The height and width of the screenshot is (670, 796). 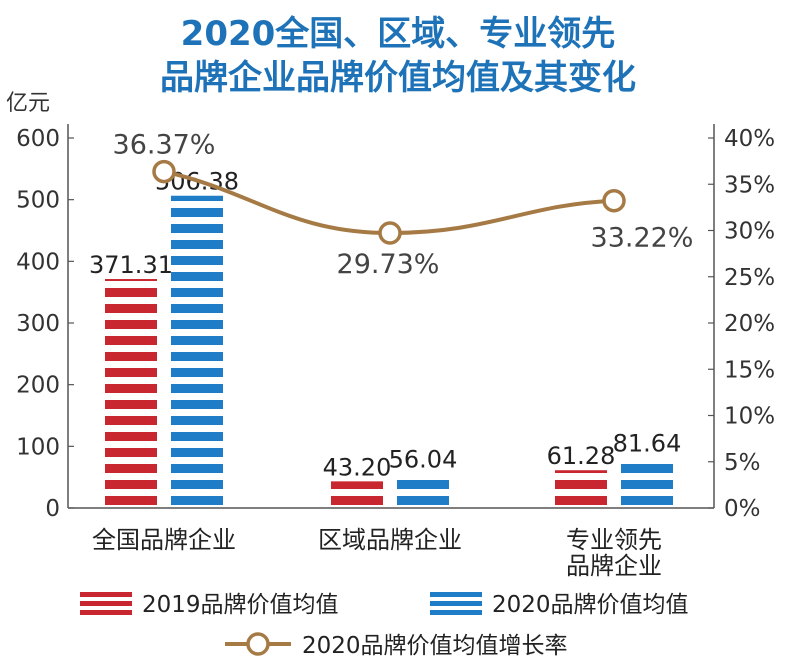 I want to click on bar-value-label: 56.04, so click(x=423, y=459).